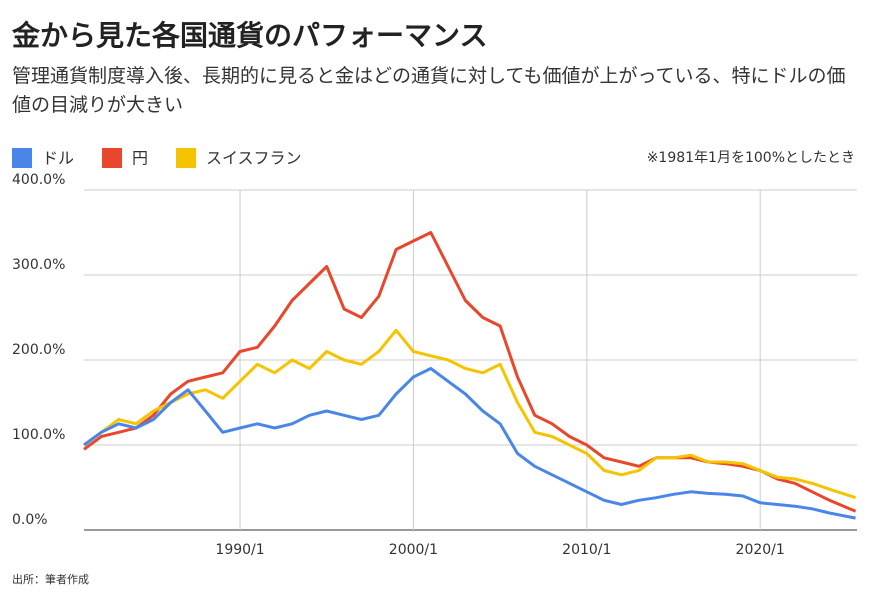 This screenshot has width=870, height=601. What do you see at coordinates (586, 550) in the screenshot?
I see `x-tick-label: 2010/1` at bounding box center [586, 550].